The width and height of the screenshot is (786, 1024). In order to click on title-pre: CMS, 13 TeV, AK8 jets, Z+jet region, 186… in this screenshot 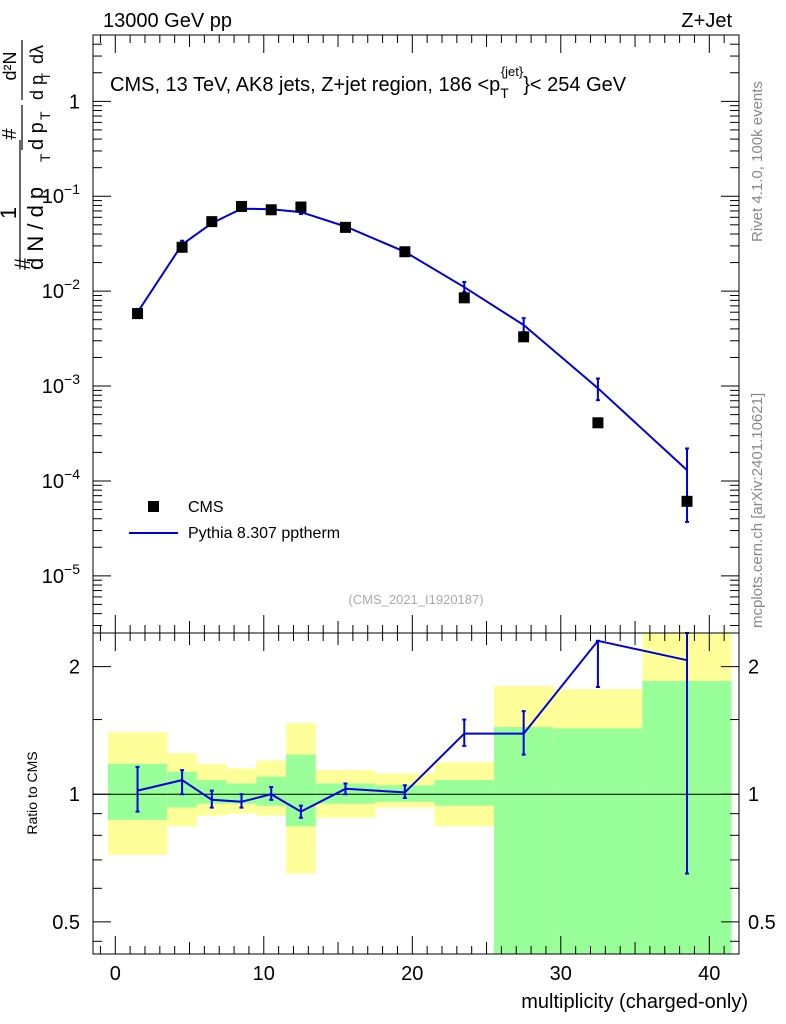, I will do `click(305, 85)`.